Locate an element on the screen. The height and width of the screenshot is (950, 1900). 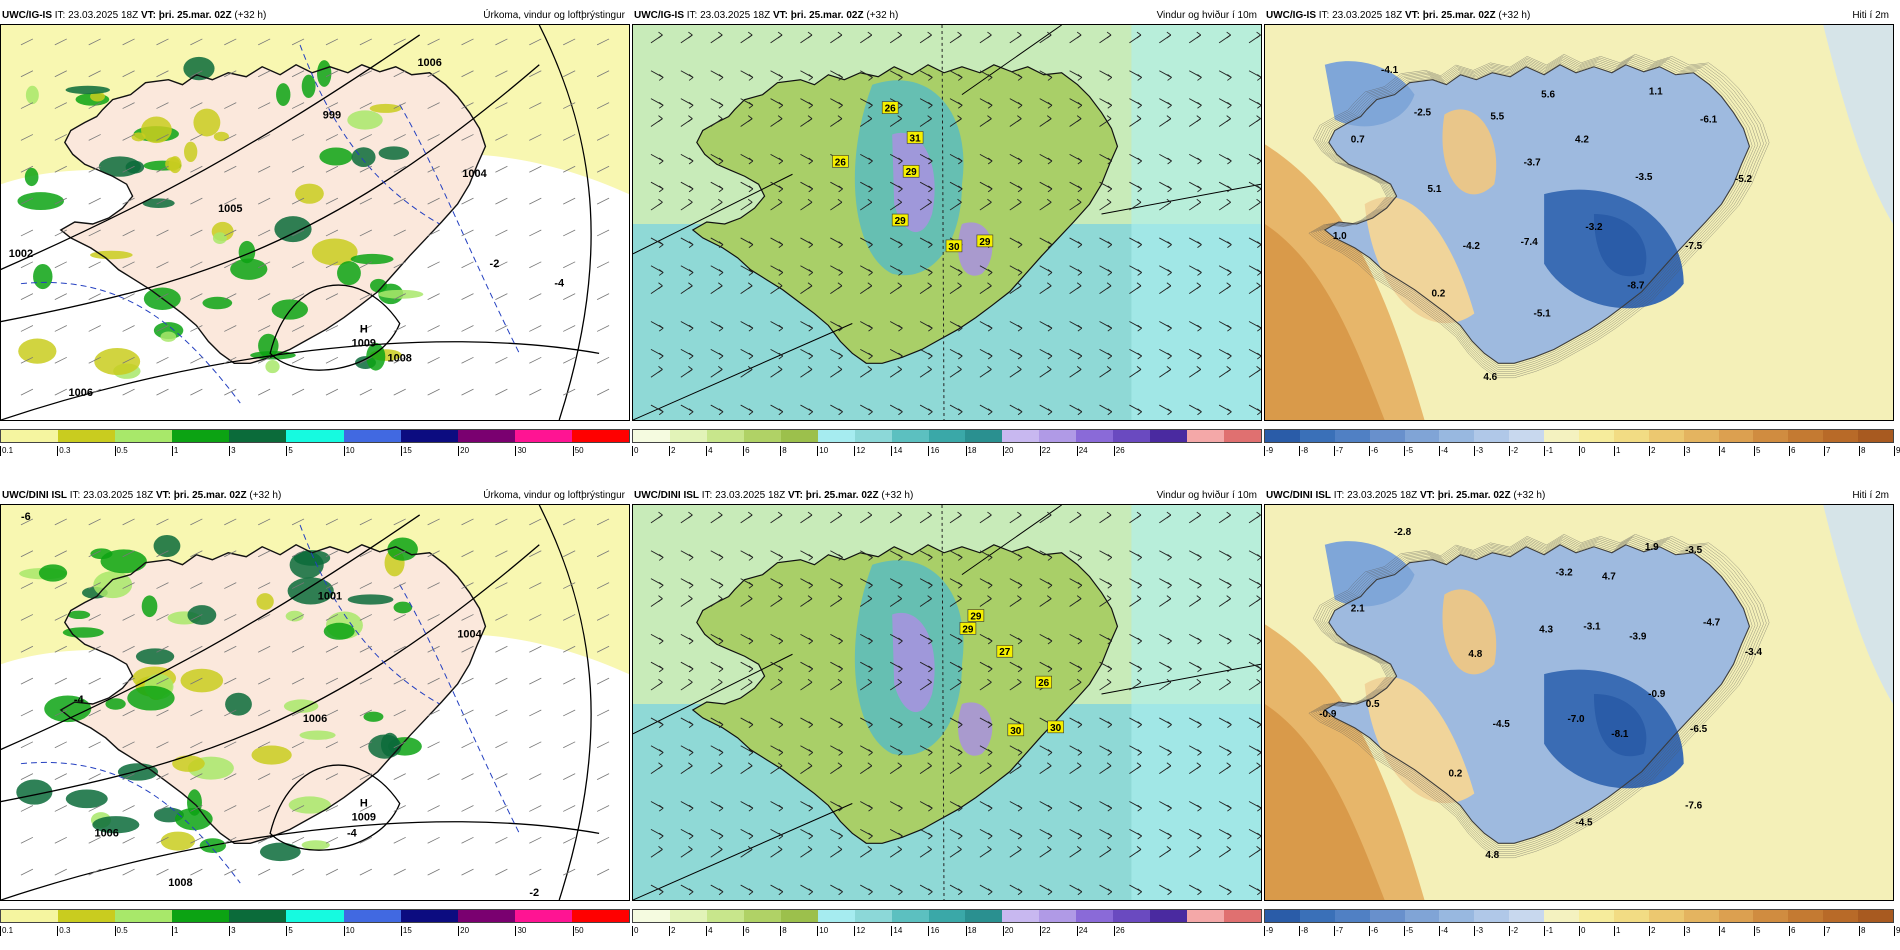
colorbar-tick-label: 2 is located at coordinates (1652, 451).